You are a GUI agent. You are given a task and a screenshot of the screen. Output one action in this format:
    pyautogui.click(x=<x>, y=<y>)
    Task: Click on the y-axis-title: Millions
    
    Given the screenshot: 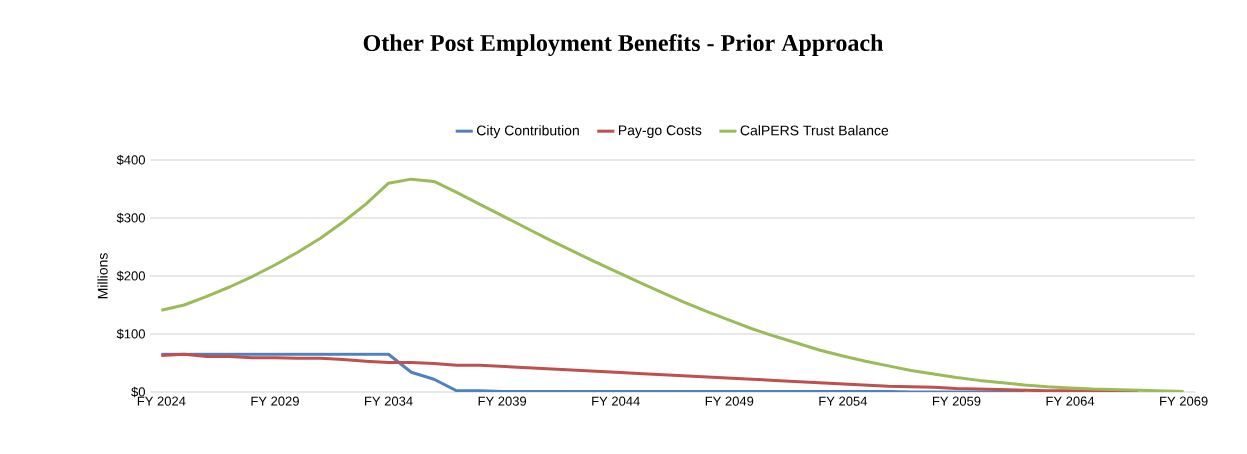 What is the action you would take?
    pyautogui.click(x=102, y=276)
    